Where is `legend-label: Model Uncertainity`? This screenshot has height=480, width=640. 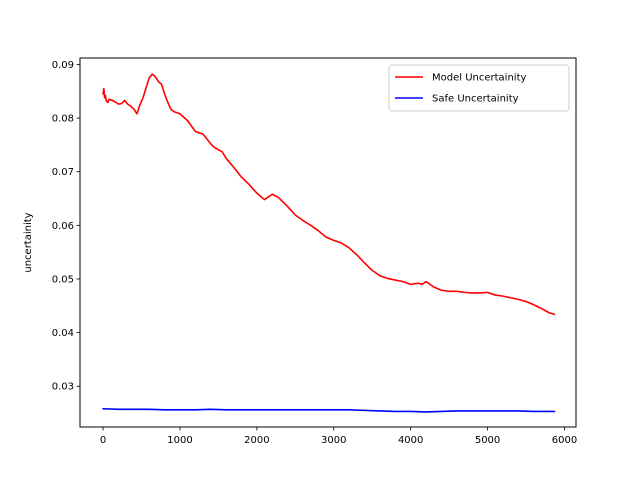 legend-label: Model Uncertainity is located at coordinates (479, 78).